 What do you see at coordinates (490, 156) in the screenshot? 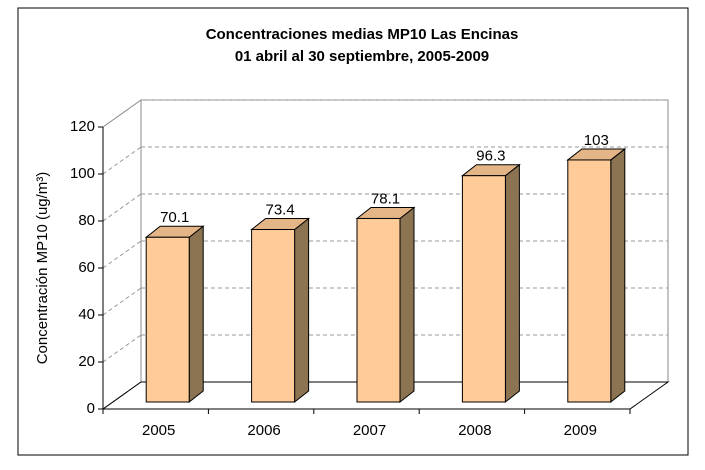
I see `value-label: 96.3` at bounding box center [490, 156].